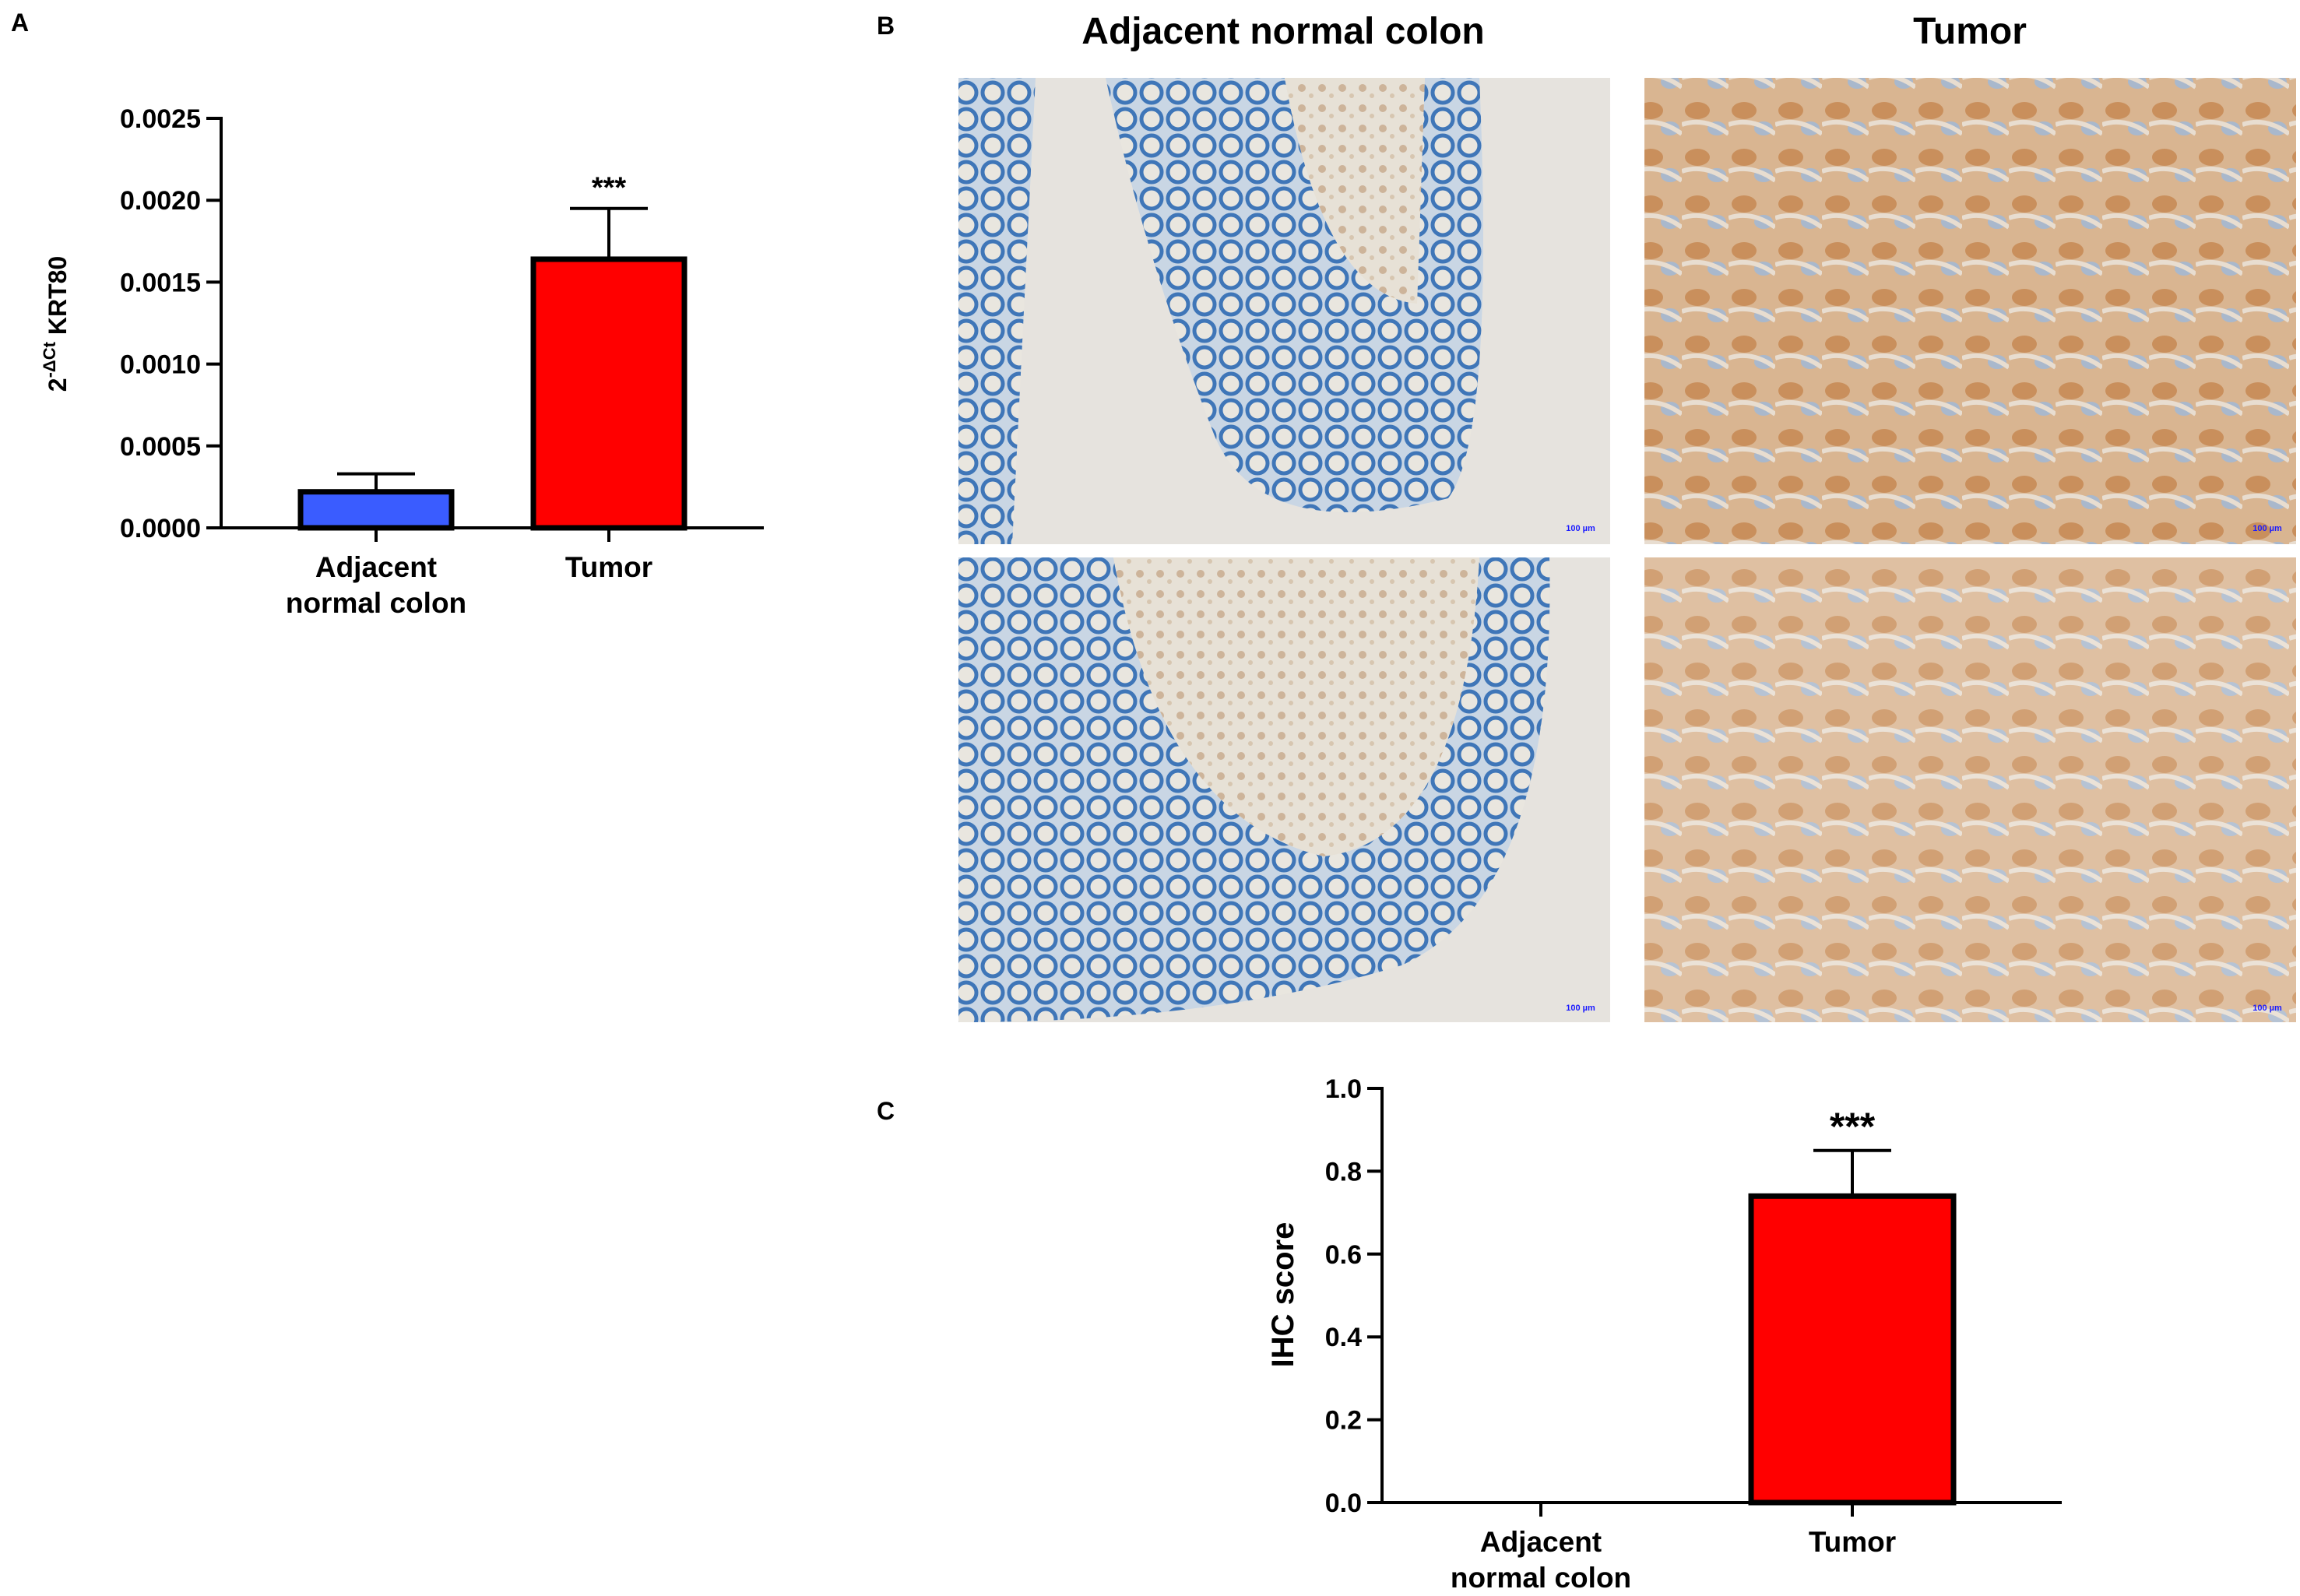  Describe the element at coordinates (160, 119) in the screenshot. I see `y-tick-label: 0.0025` at that location.